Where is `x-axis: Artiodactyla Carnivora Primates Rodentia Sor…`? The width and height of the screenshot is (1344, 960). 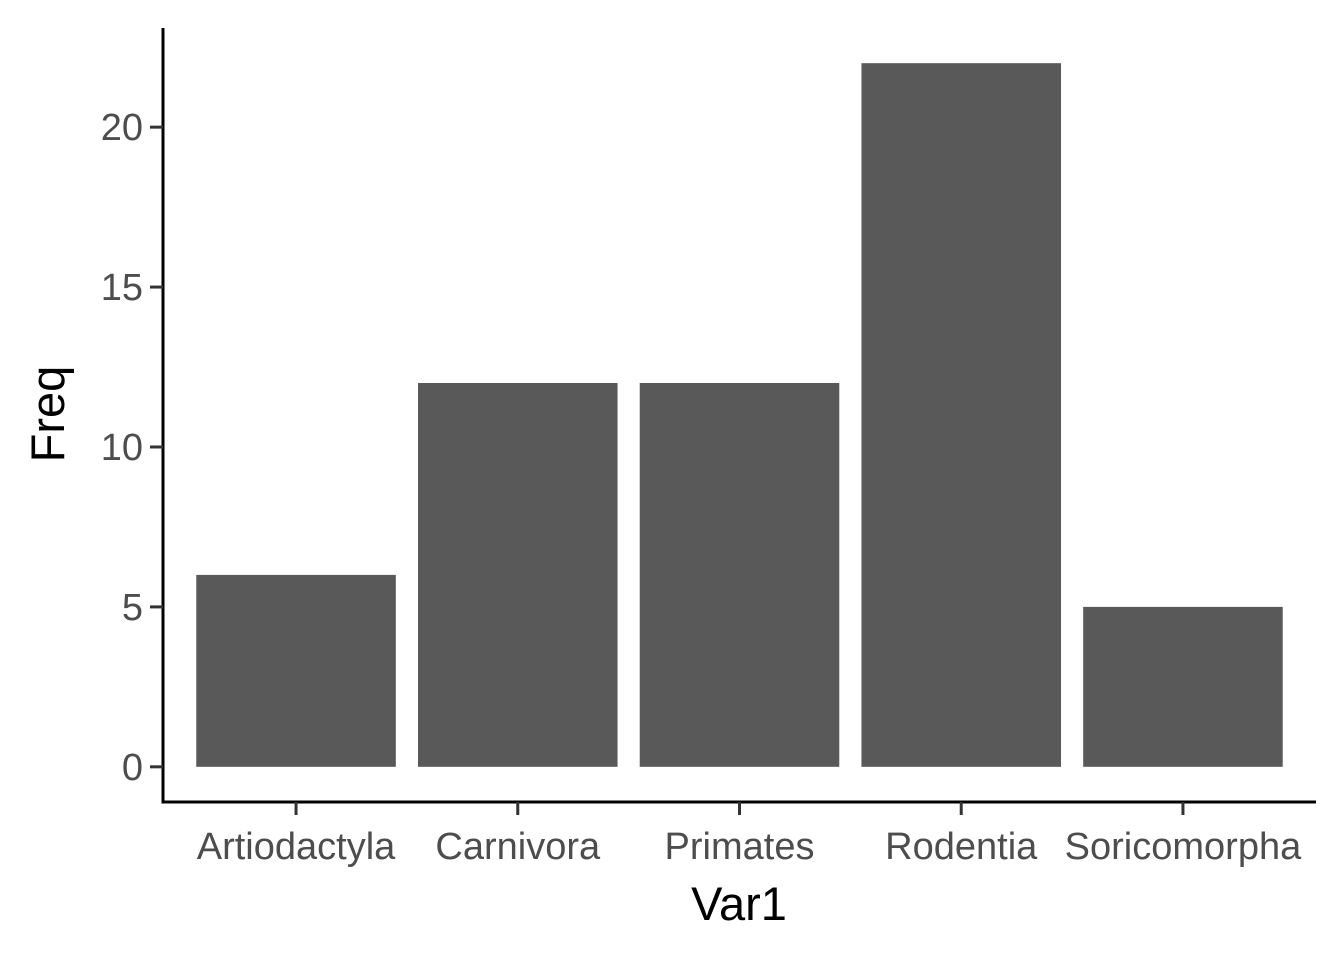 x-axis: Artiodactyla Carnivora Primates Rodentia Sor… is located at coordinates (738, 834).